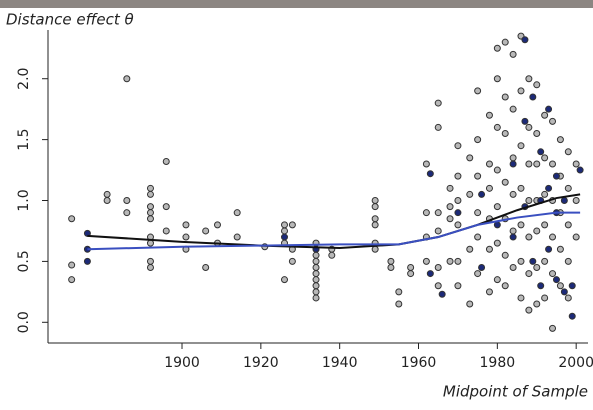 The width and height of the screenshot is (593, 410). What do you see at coordinates (182, 363) in the screenshot?
I see `x-tick-label: 1900` at bounding box center [182, 363].